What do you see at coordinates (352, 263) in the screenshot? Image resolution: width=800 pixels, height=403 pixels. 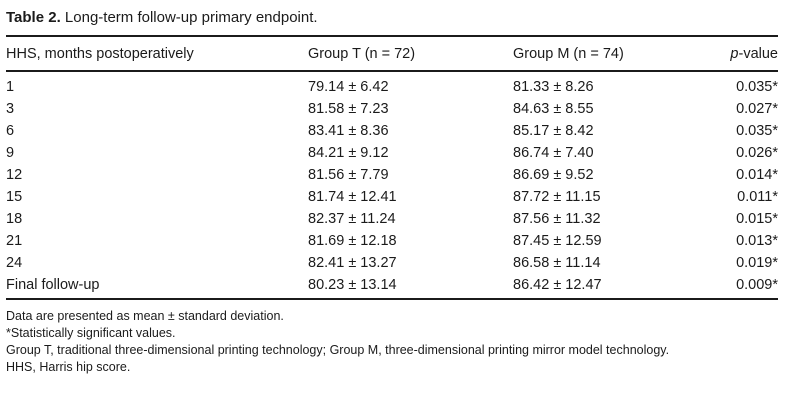 I see `cell-group-t: 82.41 ± 13.27` at bounding box center [352, 263].